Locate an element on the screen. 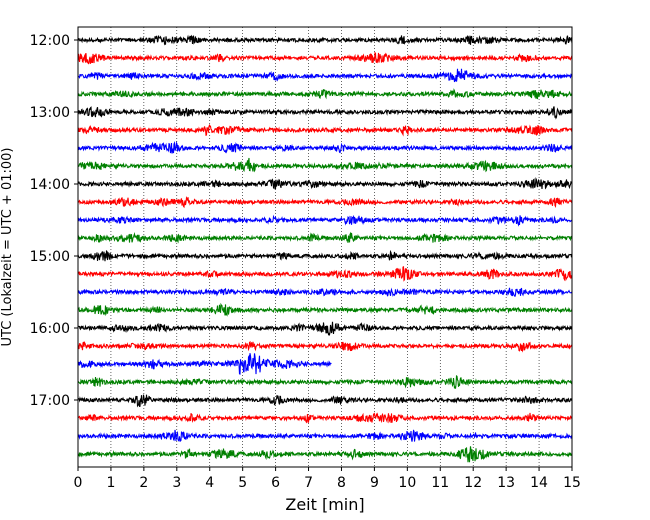 This screenshot has height=520, width=650. y-axis-ticks: 12:00 13:00 14:00 15:00 16:00 17:00 is located at coordinates (54, 221).